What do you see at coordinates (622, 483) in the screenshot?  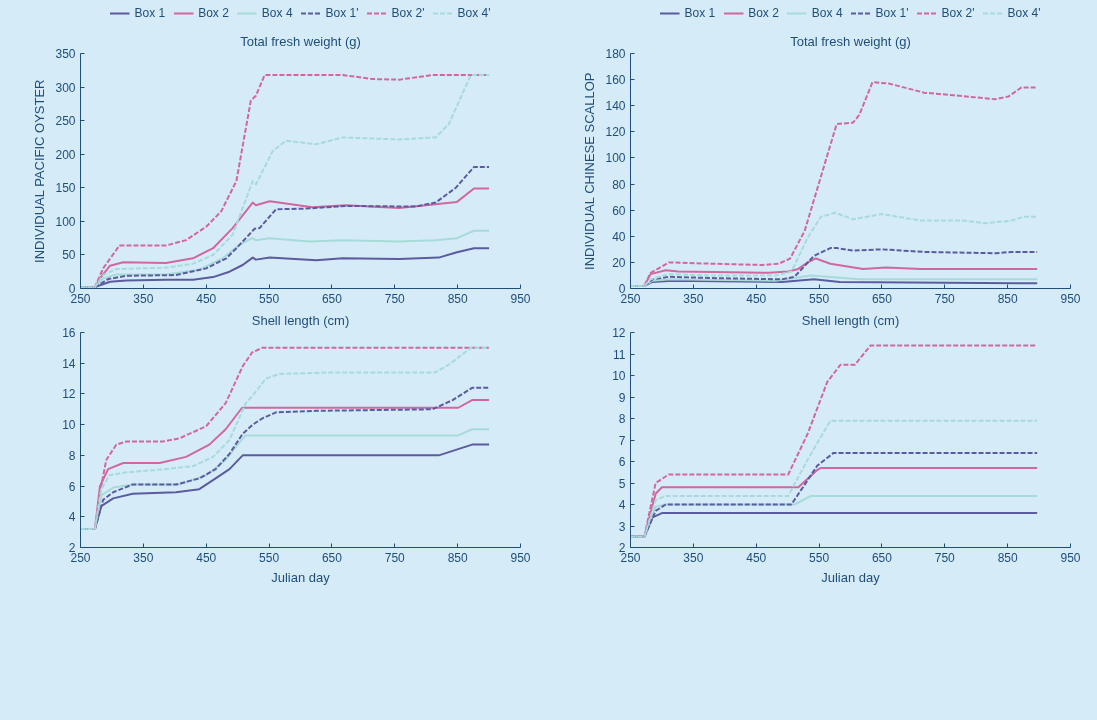 I see `y-tick-label: 5` at bounding box center [622, 483].